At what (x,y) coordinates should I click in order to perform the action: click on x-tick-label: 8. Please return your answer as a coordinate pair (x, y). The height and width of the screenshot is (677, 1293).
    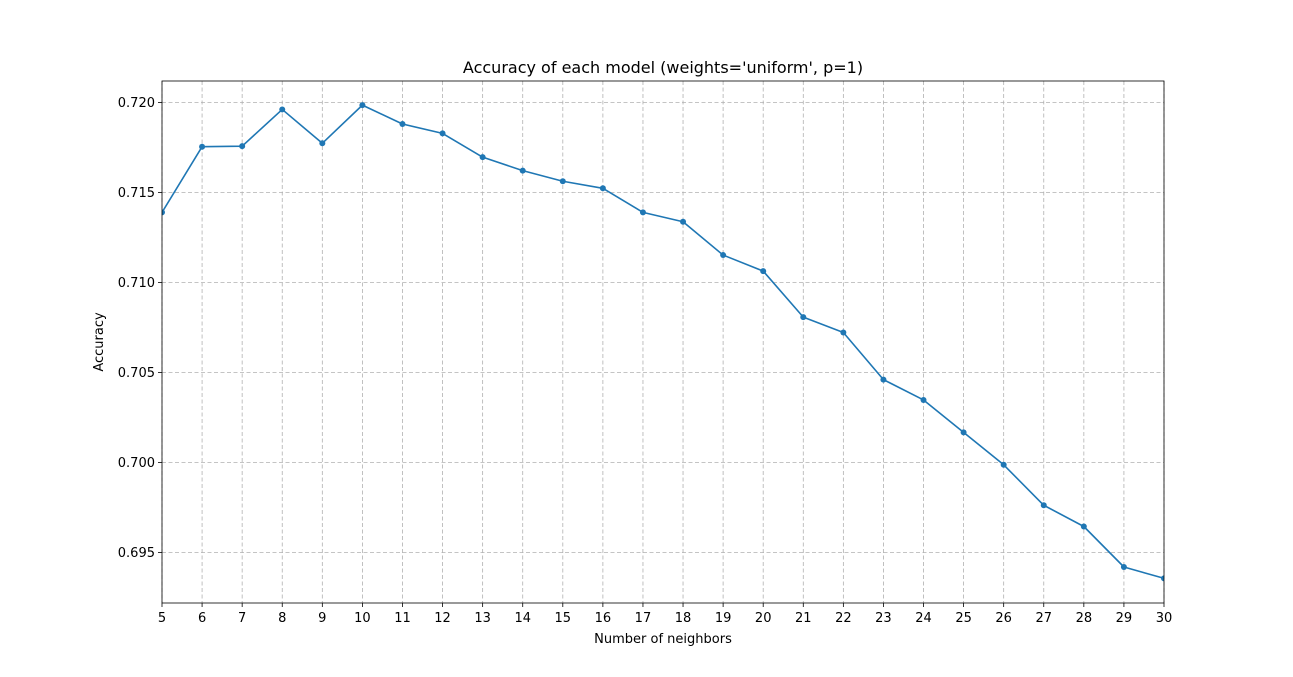
    Looking at the image, I should click on (282, 618).